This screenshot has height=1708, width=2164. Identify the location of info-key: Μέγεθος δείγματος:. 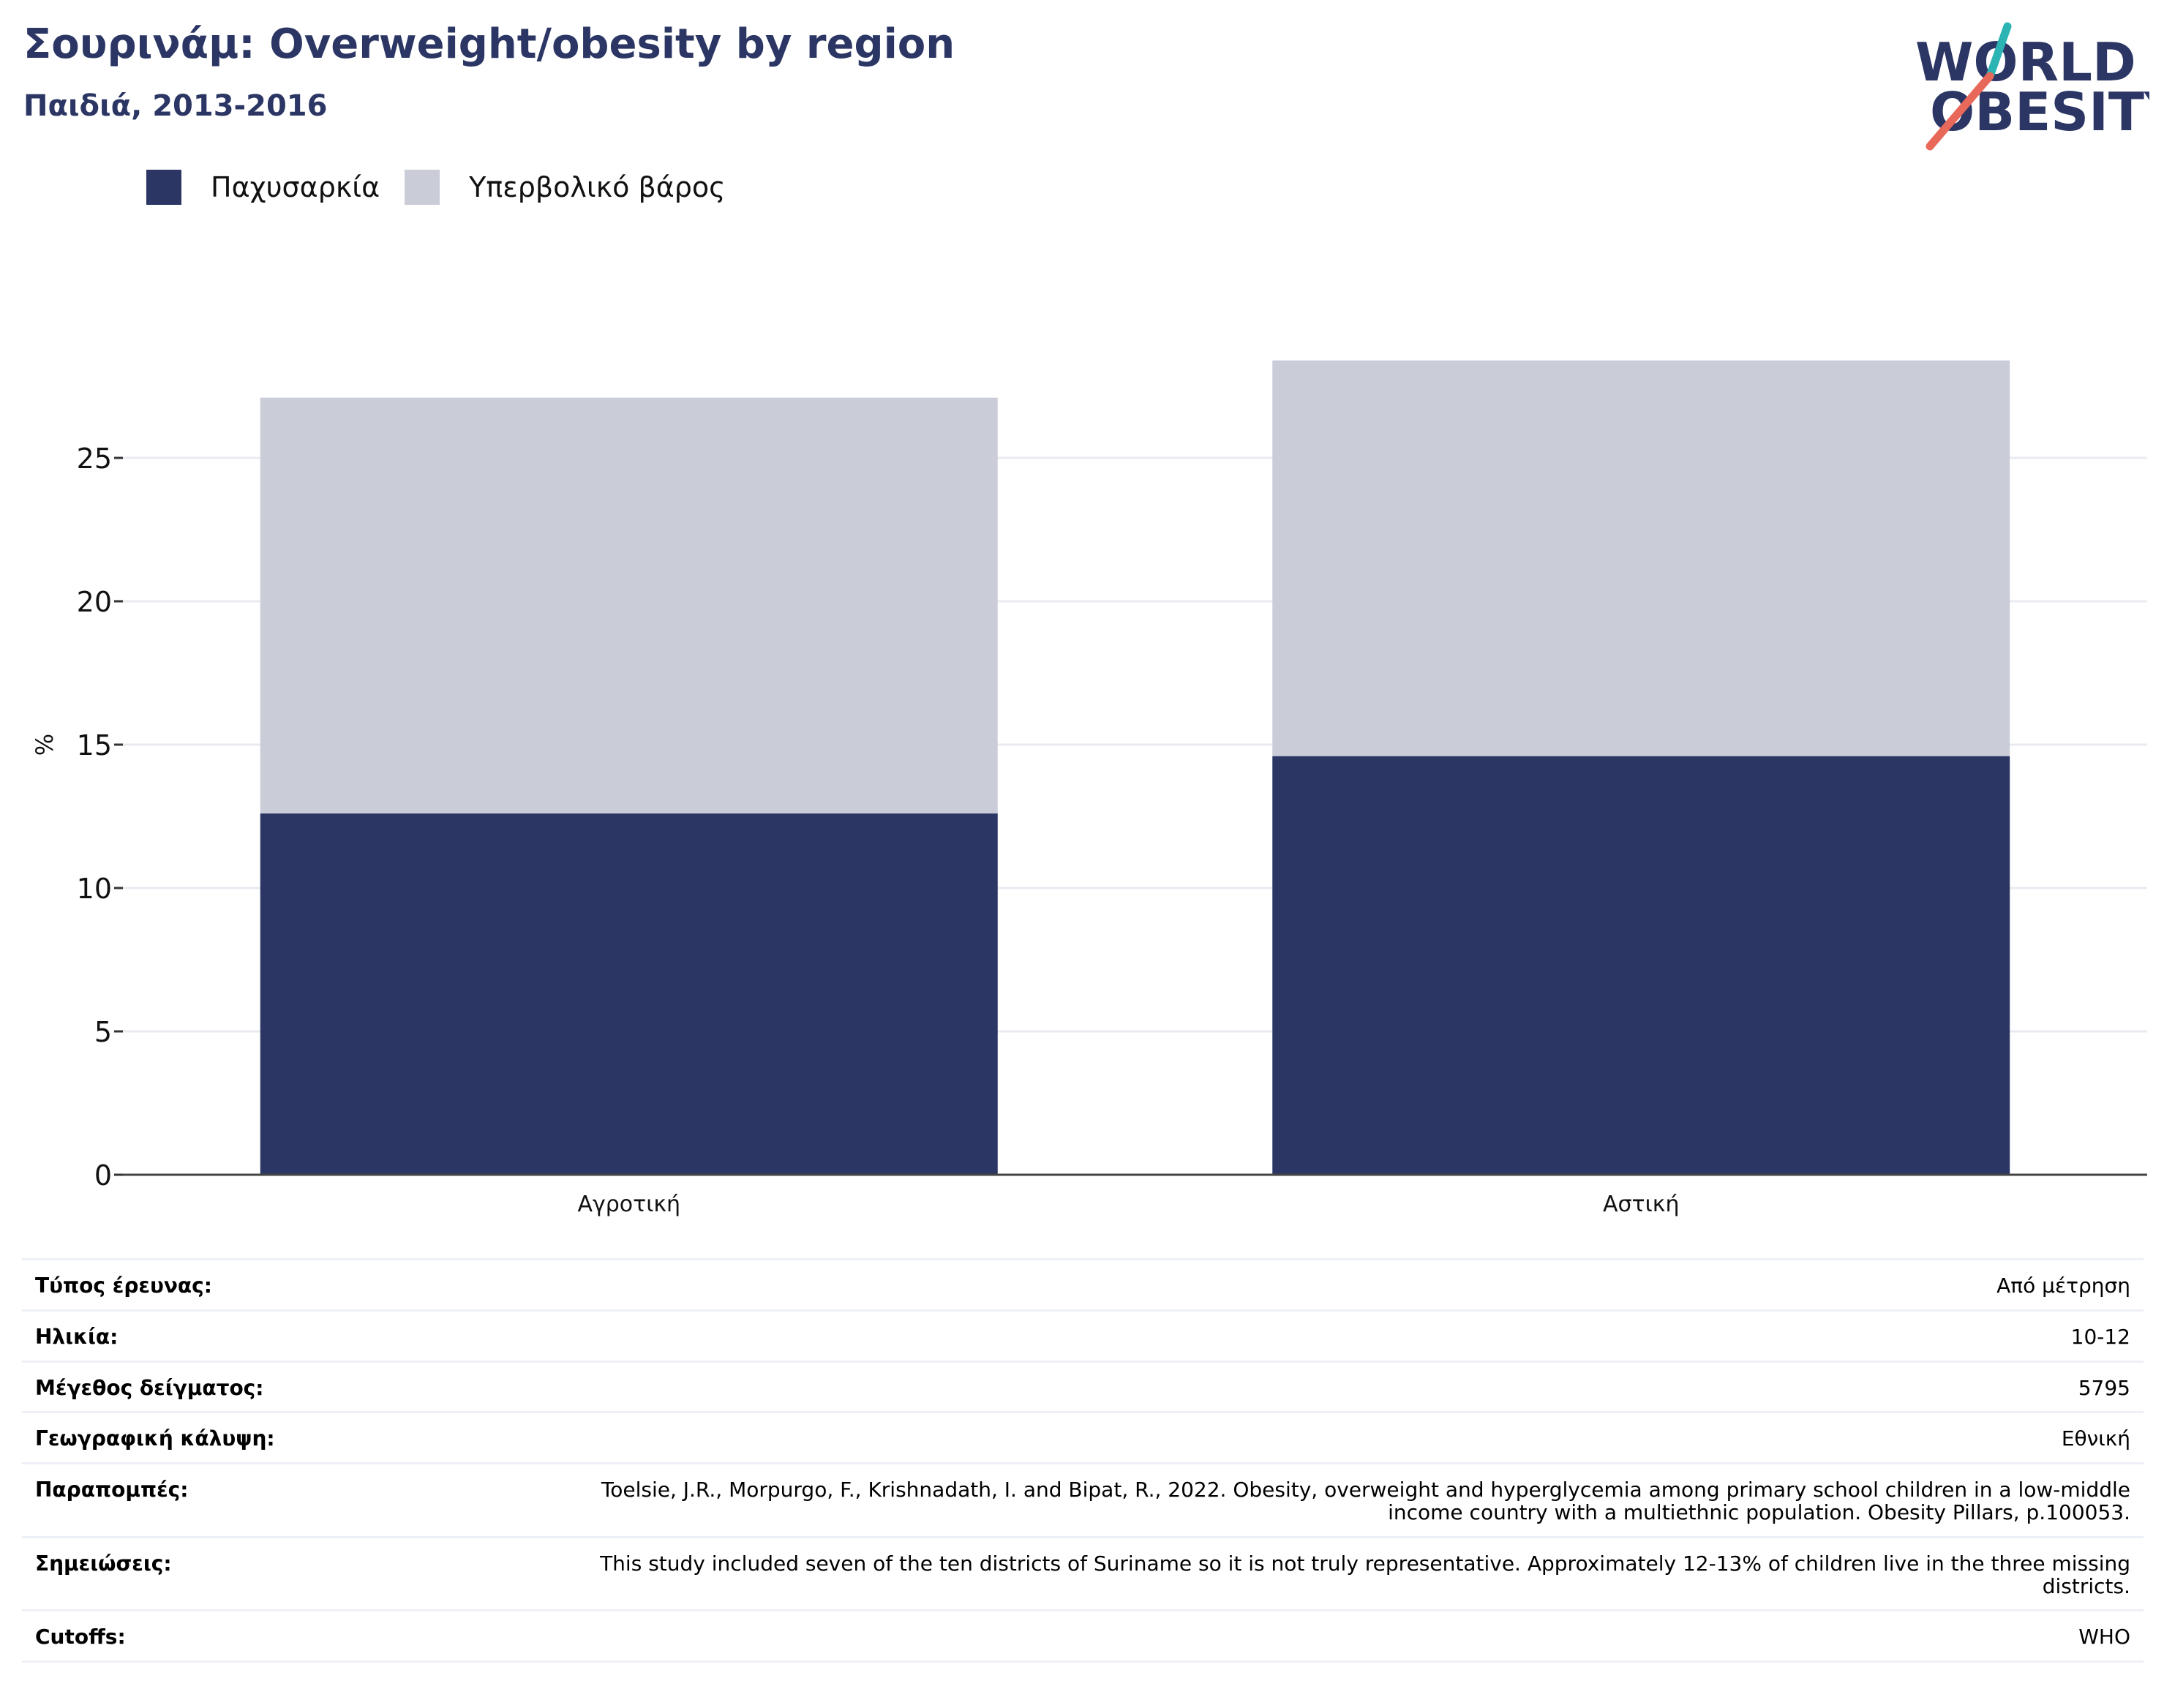
(291, 1386).